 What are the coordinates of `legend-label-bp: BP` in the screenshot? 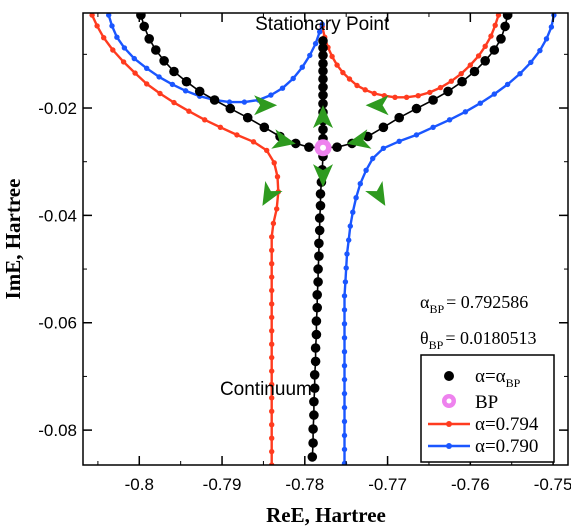 It's located at (486, 402).